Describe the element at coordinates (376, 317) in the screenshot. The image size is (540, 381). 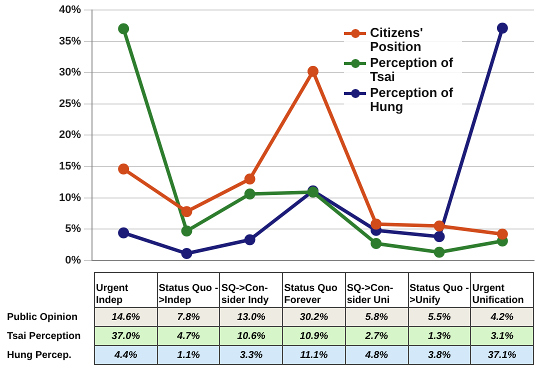
I see `data-label: 5.8%` at that location.